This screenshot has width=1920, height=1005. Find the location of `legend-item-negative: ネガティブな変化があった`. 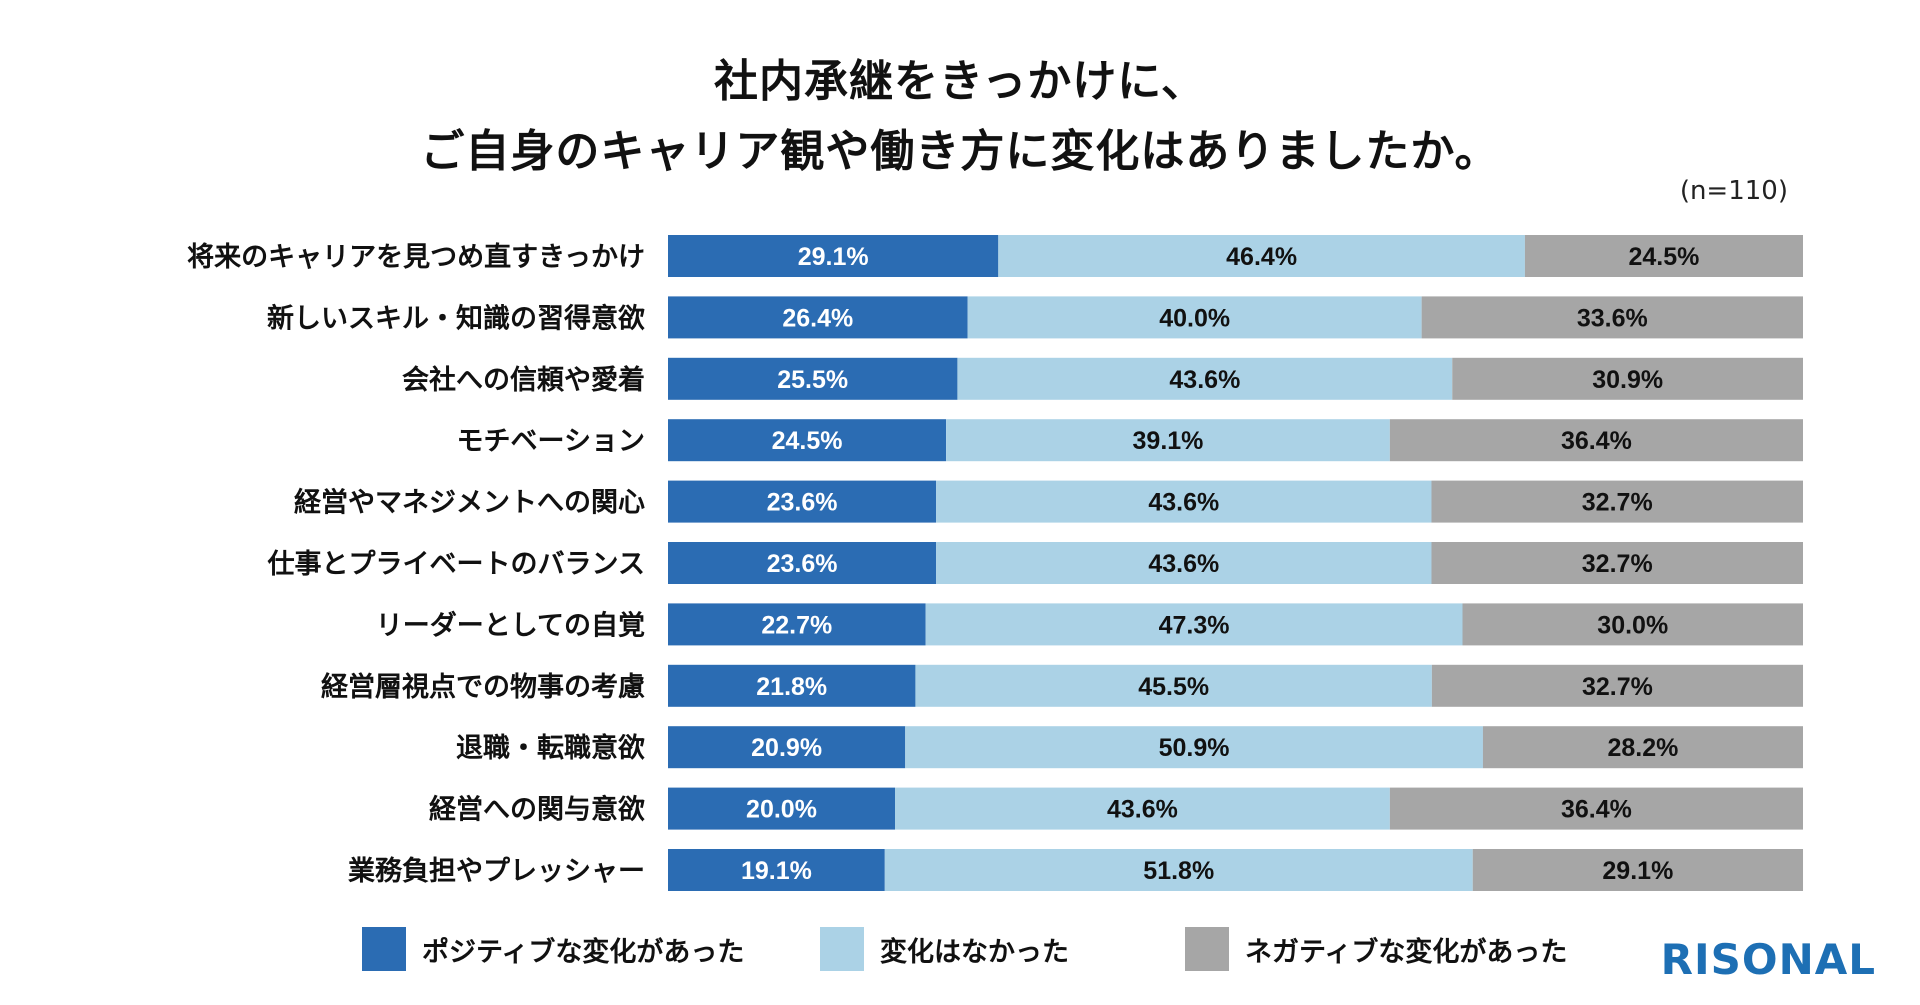

legend-item-negative: ネガティブな変化があった is located at coordinates (1376, 949).